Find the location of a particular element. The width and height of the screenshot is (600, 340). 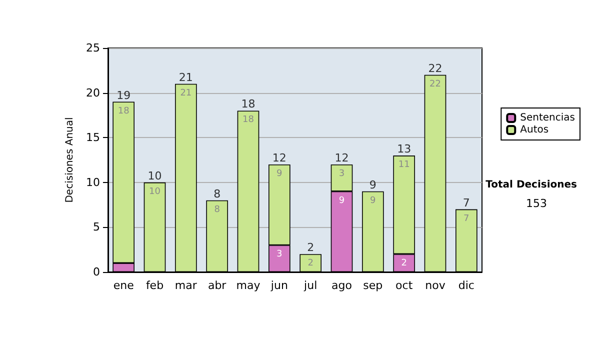

total-label: 9 is located at coordinates (372, 185).